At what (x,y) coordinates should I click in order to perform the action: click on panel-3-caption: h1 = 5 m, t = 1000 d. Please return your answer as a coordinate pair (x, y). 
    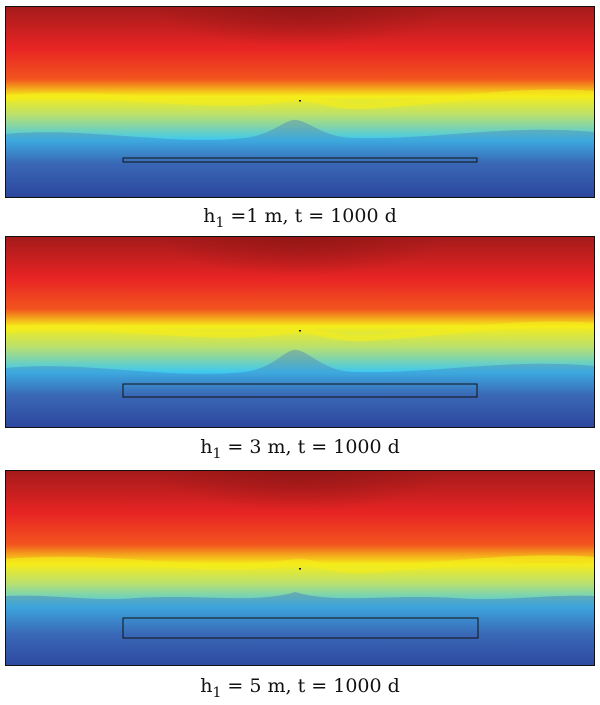
    Looking at the image, I should click on (300, 688).